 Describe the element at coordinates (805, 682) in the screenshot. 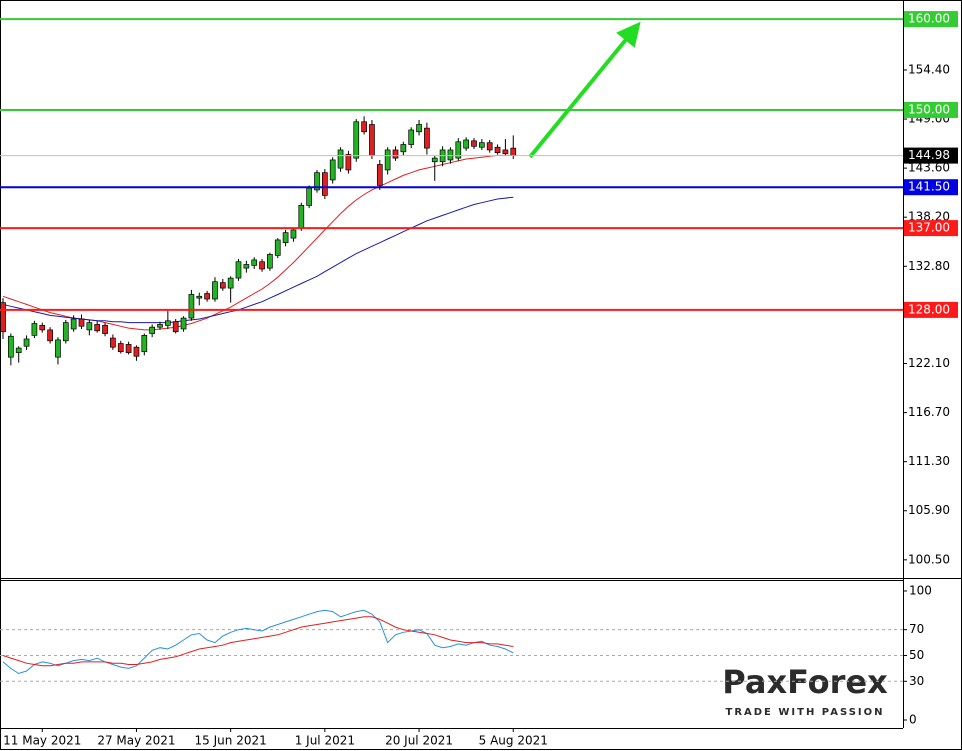

I see `brand-logo: PaxForex` at that location.